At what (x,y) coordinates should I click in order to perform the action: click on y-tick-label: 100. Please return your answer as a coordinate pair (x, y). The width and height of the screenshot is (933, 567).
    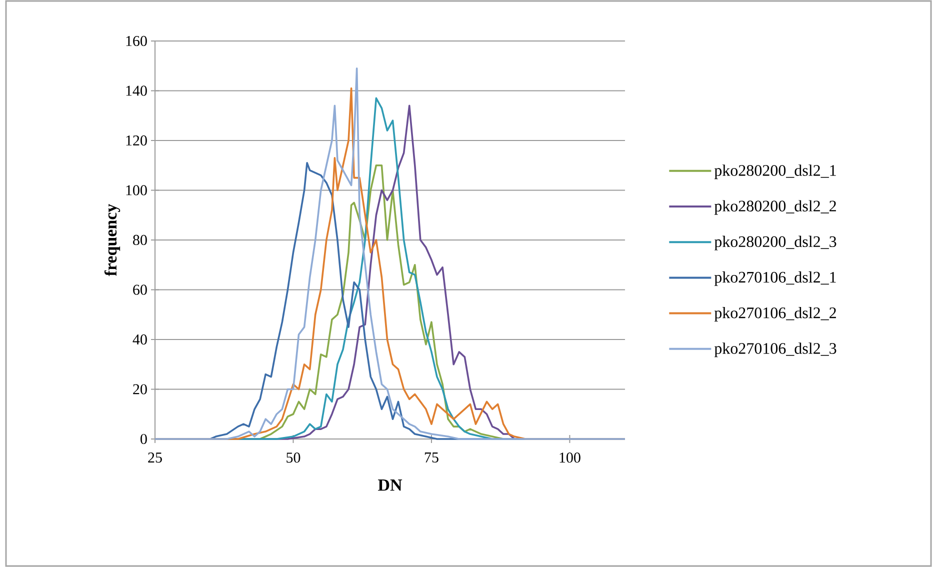
    Looking at the image, I should click on (136, 190).